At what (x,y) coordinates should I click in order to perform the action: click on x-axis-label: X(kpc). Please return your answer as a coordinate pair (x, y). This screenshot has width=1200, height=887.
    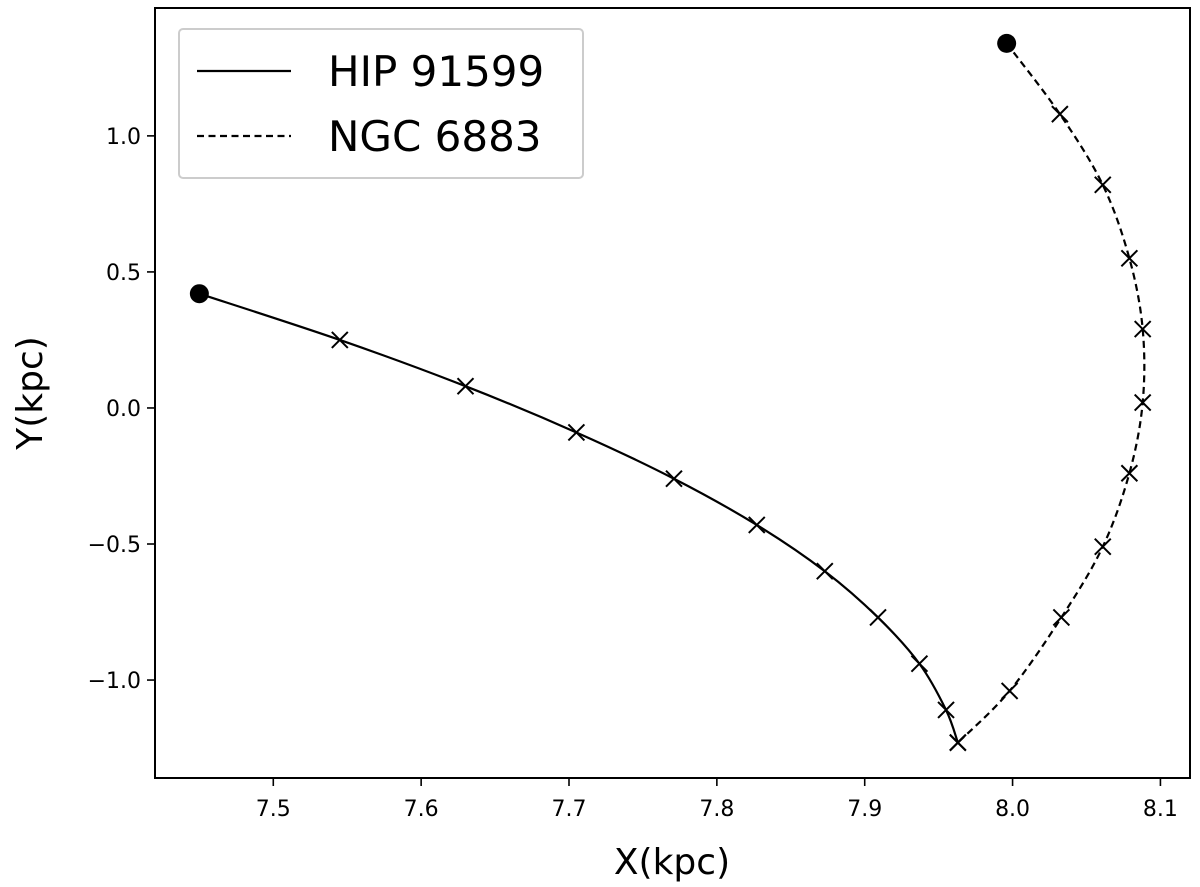
    Looking at the image, I should click on (672, 862).